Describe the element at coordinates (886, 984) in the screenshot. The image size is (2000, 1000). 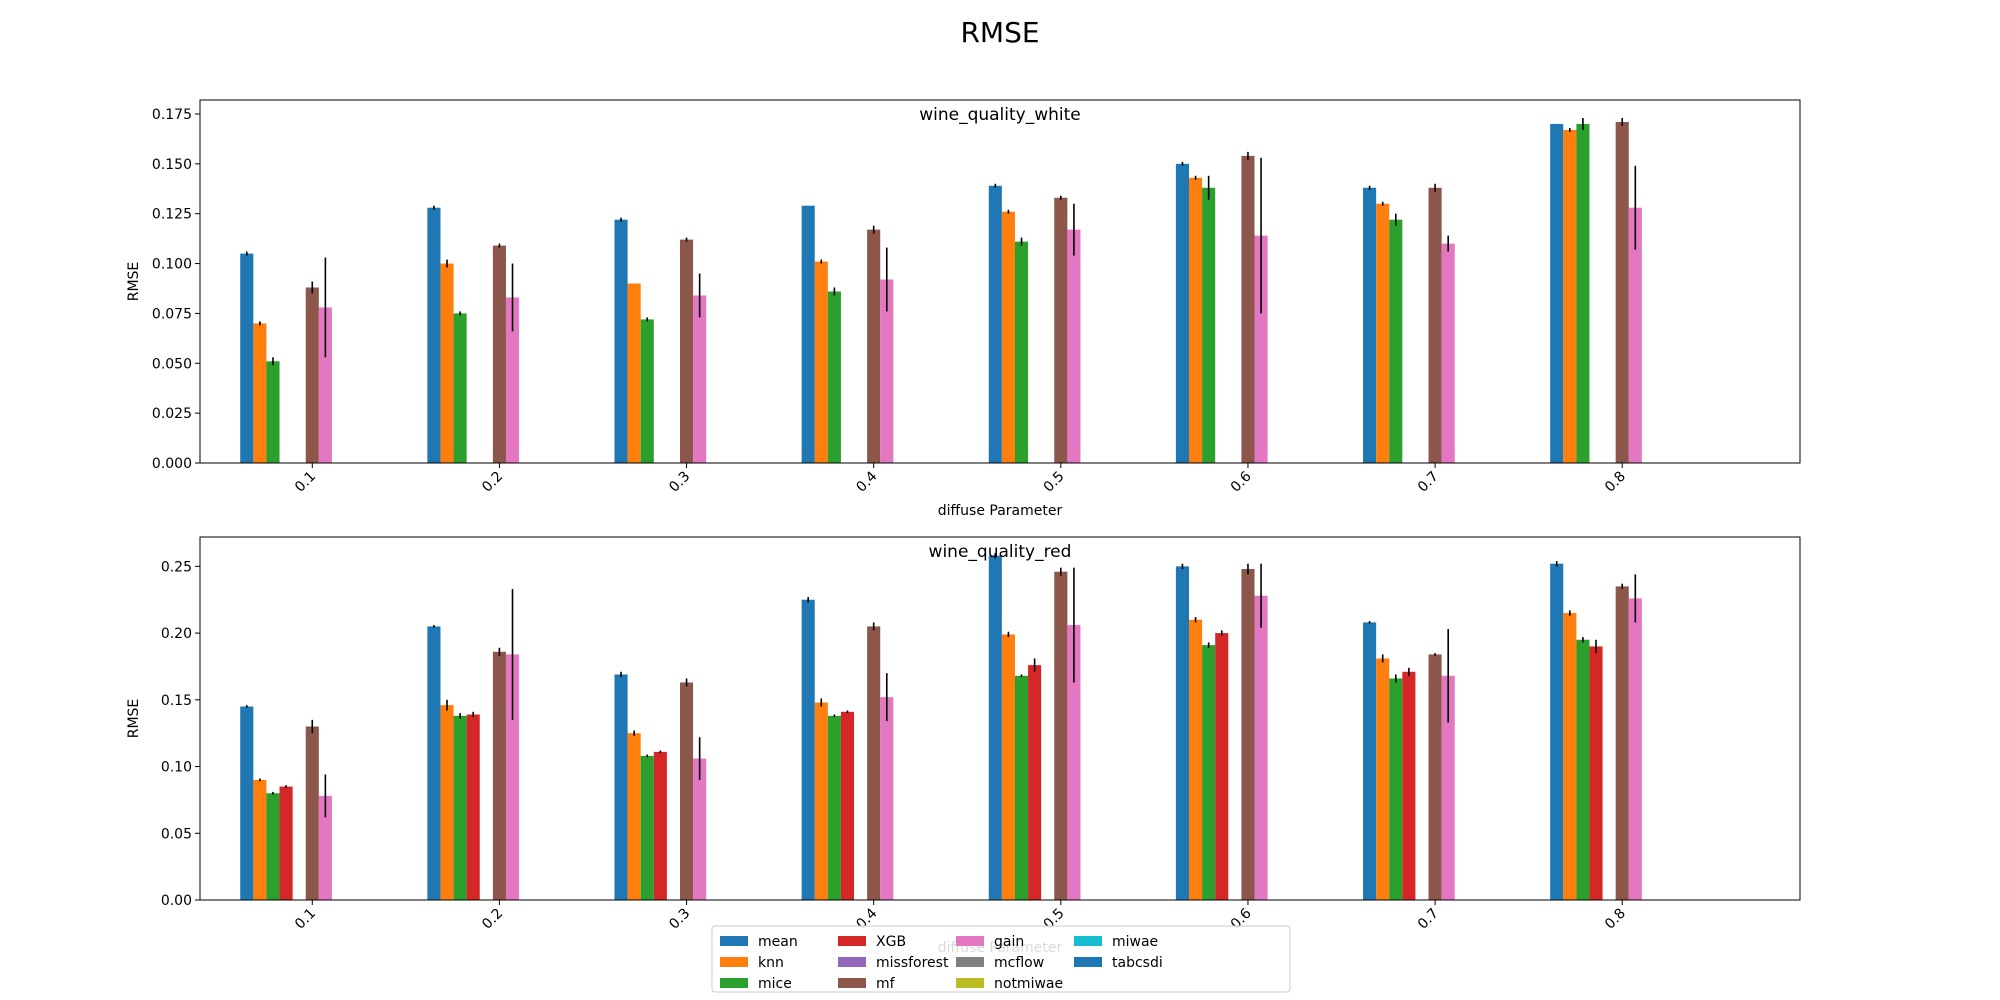
I see `legend-label: mf` at that location.